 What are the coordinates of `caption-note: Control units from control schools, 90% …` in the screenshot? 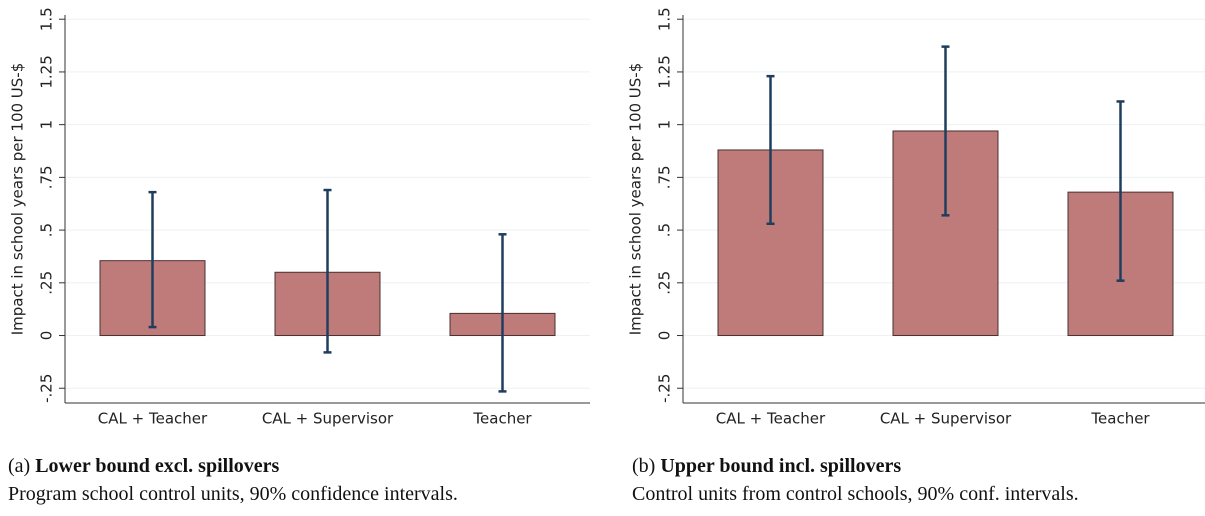 It's located at (855, 494).